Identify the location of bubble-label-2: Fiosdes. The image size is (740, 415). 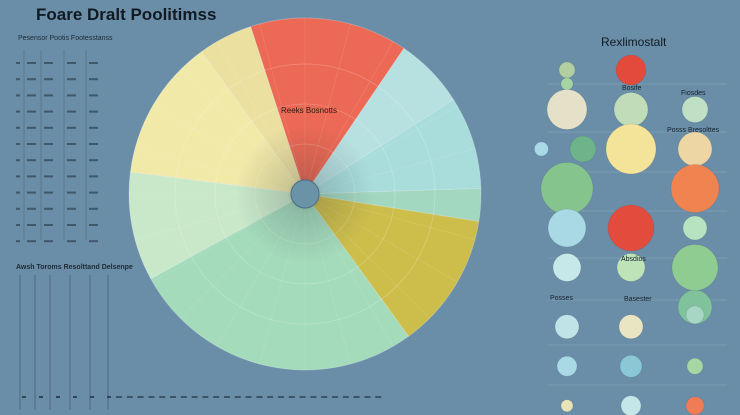
(693, 93).